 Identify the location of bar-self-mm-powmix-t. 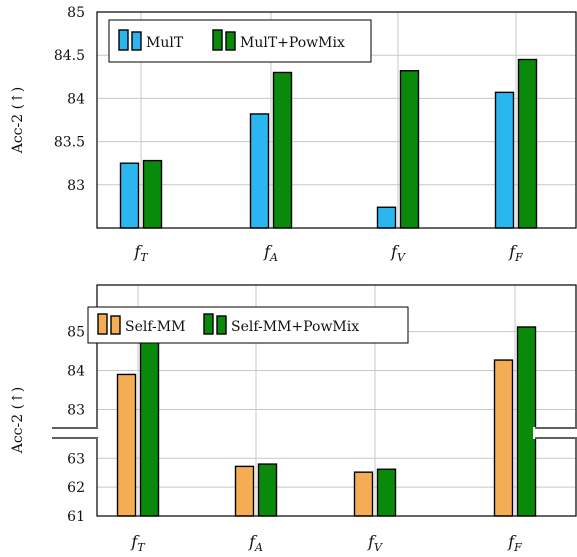
(149, 428).